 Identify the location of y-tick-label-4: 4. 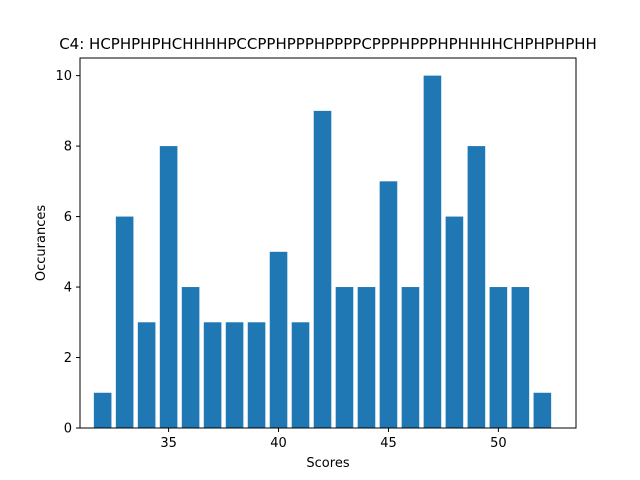
(68, 288).